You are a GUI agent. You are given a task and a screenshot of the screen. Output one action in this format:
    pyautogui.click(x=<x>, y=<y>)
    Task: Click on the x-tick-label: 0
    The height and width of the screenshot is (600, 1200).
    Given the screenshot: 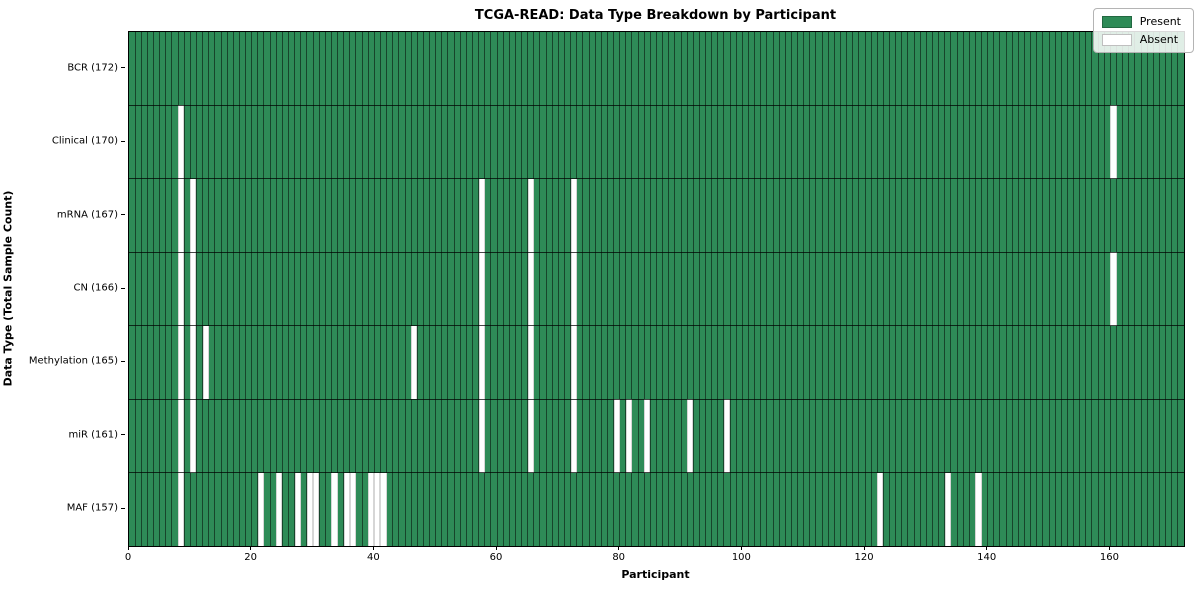 What is the action you would take?
    pyautogui.click(x=128, y=557)
    